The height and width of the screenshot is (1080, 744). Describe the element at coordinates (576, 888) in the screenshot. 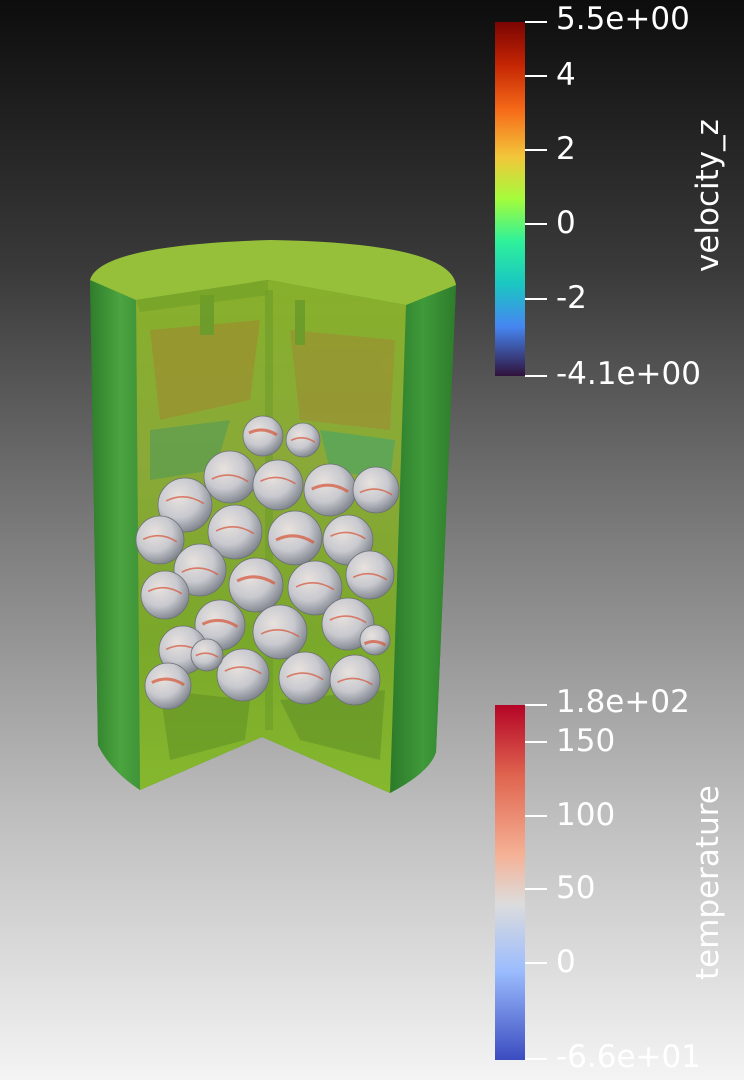

I see `temperature-tick-label: 50` at that location.